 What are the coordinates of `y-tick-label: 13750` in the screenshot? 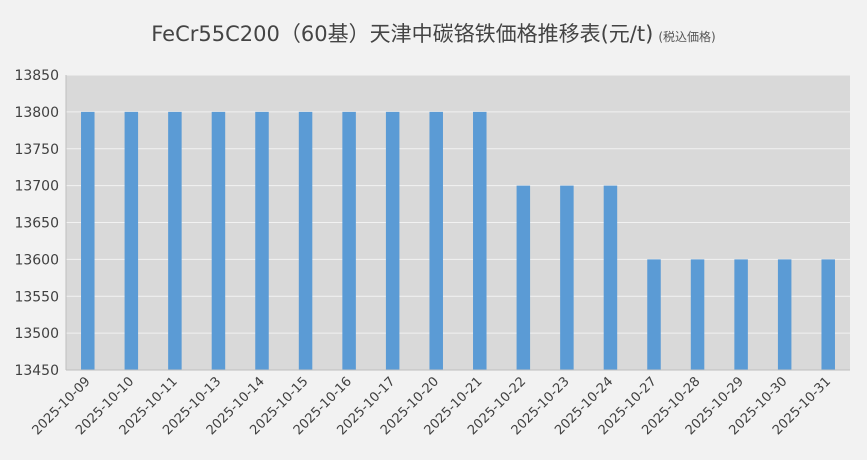 It's located at (36, 150).